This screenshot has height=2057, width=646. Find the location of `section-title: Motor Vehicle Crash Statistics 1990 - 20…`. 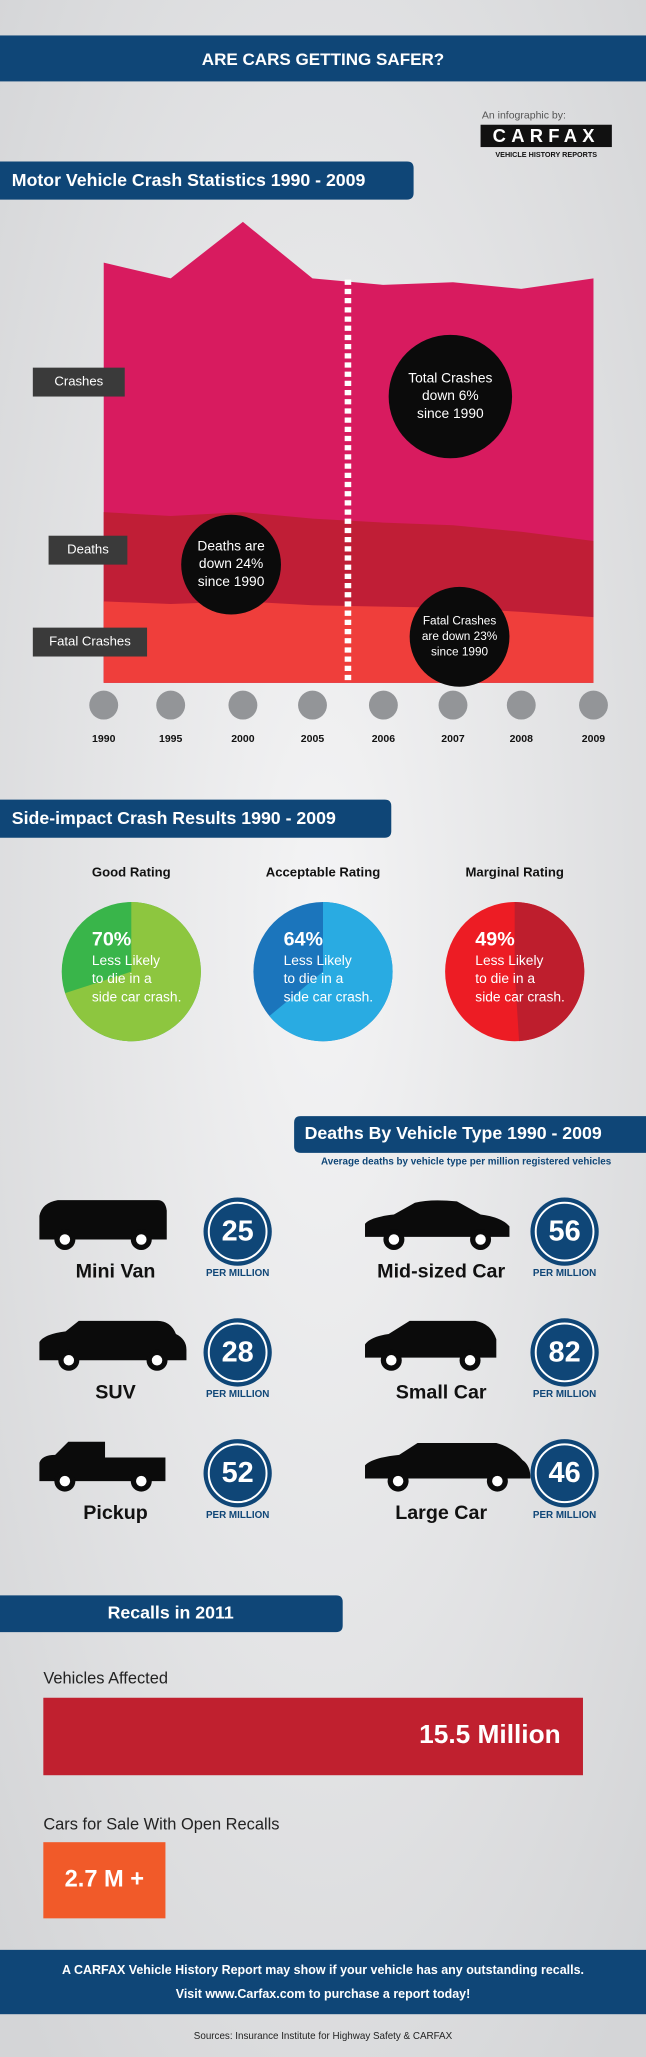

section-title: Motor Vehicle Crash Statistics 1990 - 20… is located at coordinates (189, 180).